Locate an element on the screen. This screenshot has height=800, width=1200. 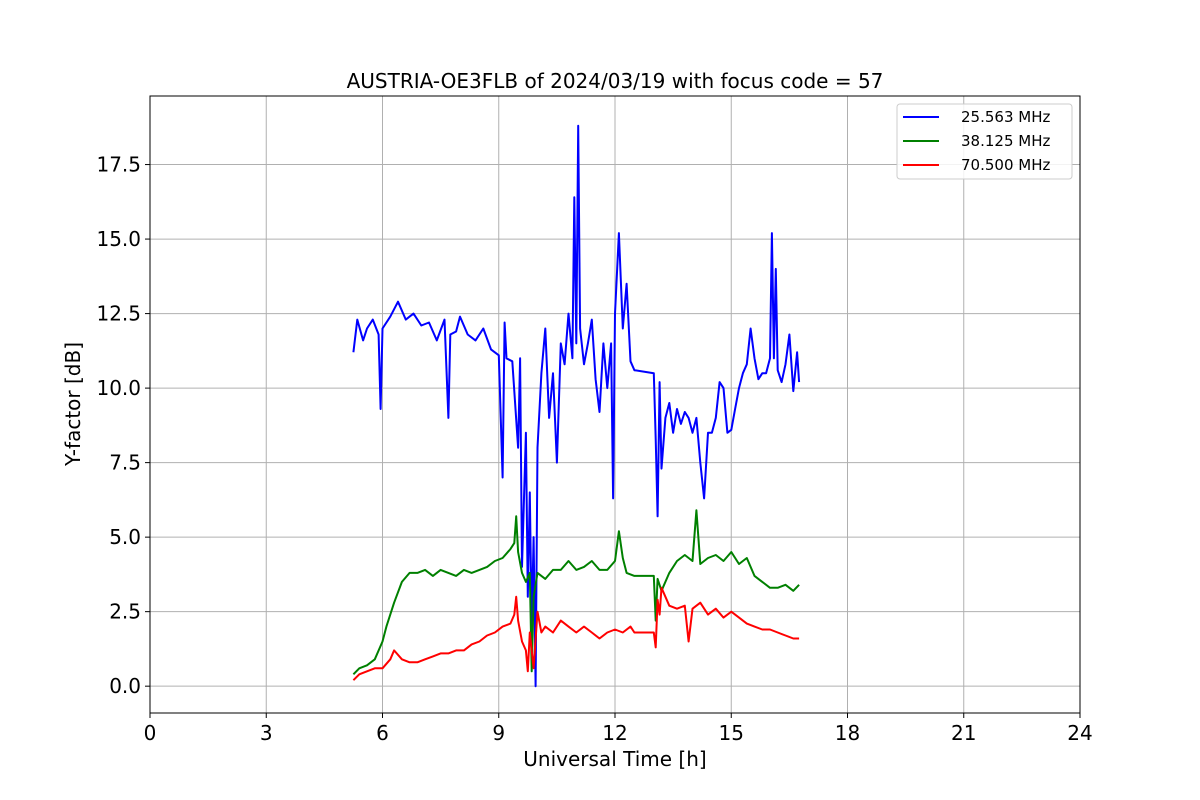
x-tick-label: 12 is located at coordinates (614, 733).